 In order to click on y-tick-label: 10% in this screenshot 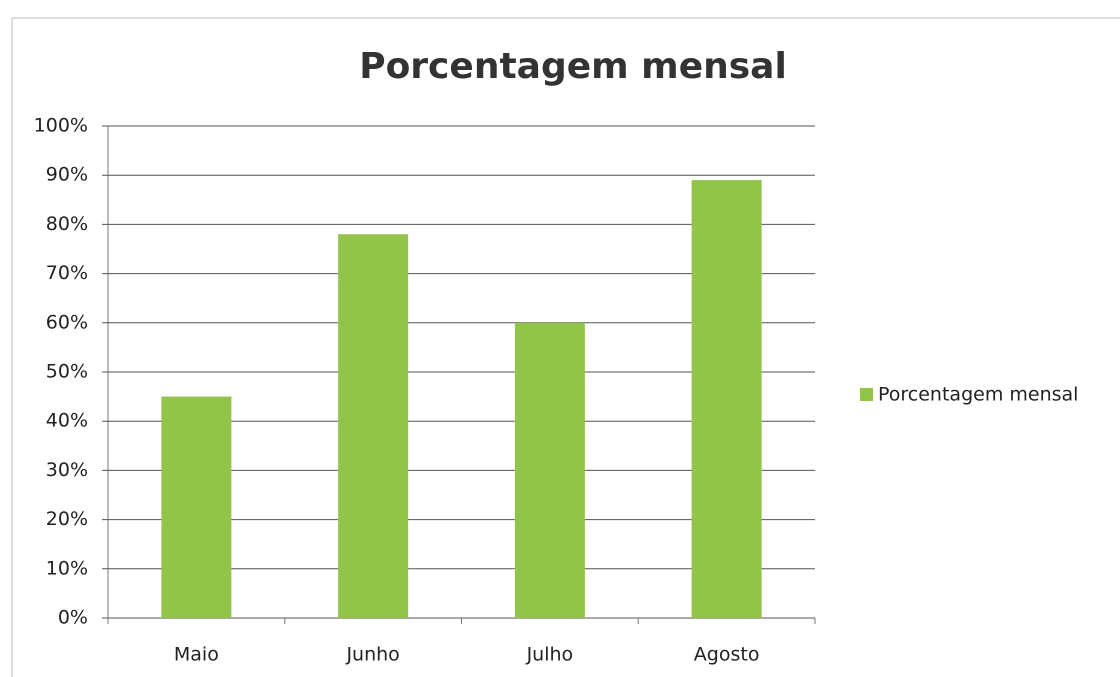, I will do `click(67, 568)`.